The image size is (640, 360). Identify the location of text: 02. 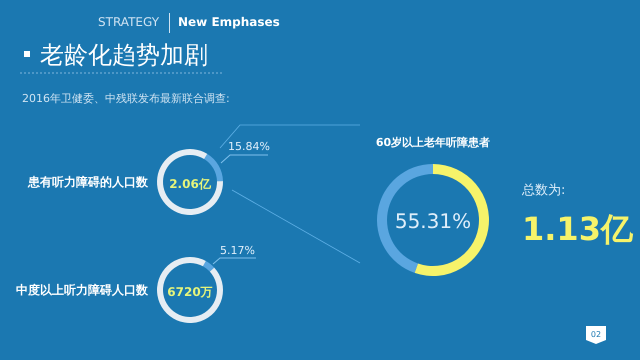
(596, 334).